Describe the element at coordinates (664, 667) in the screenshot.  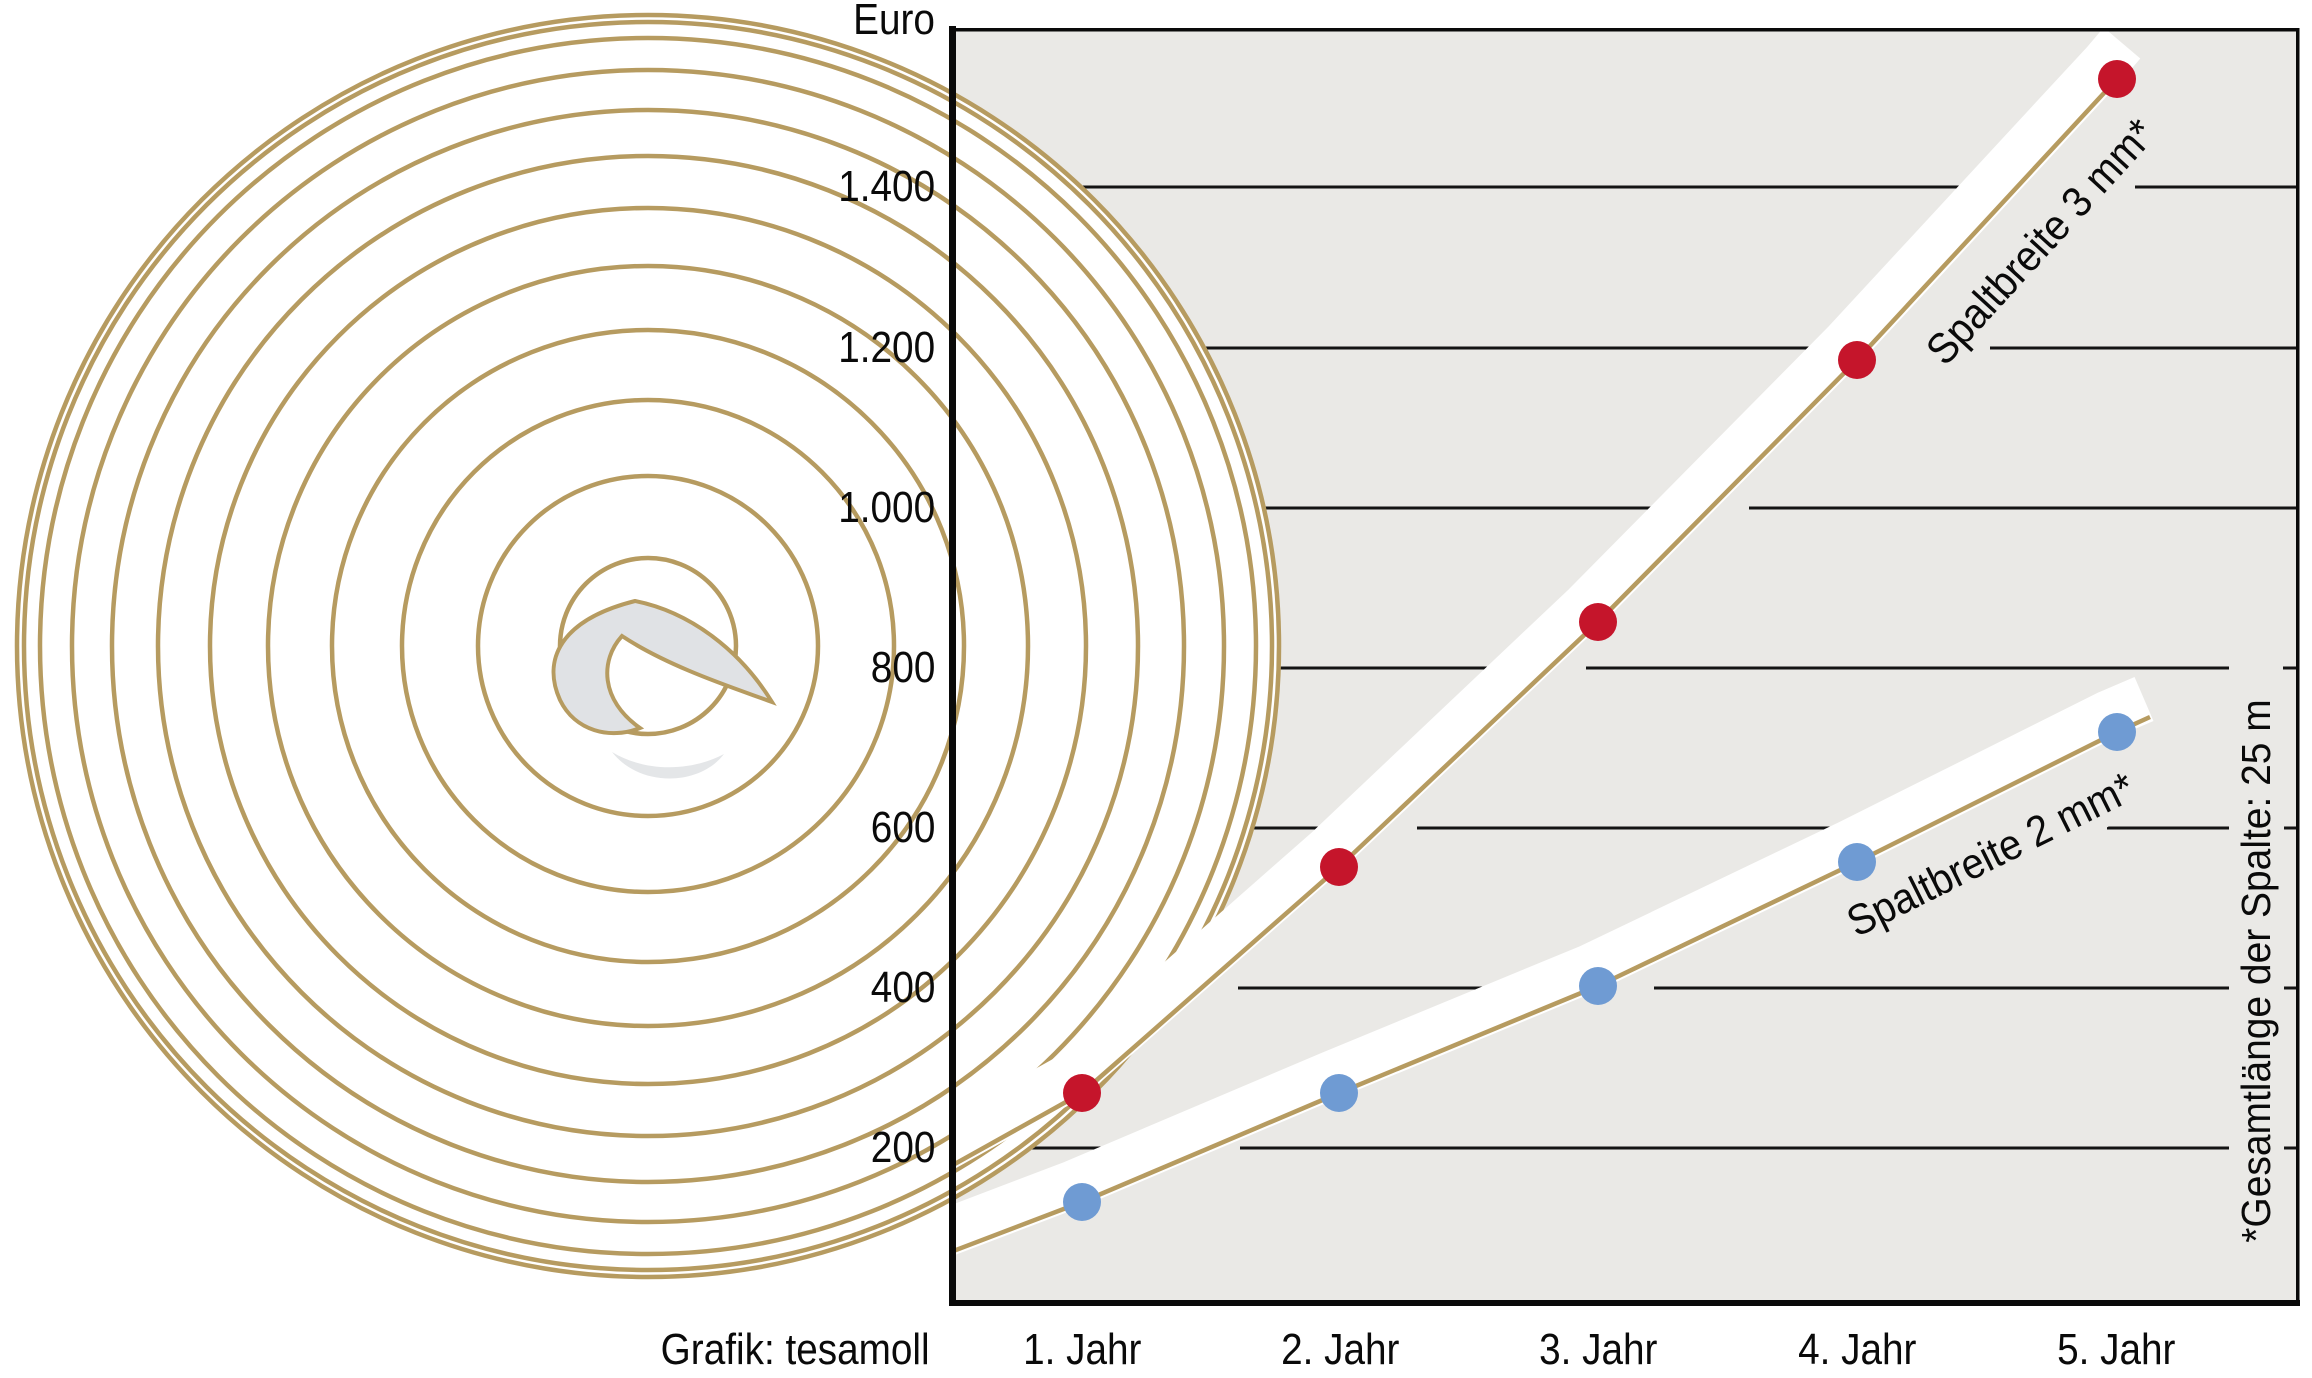
I see `tape-end-curl` at that location.